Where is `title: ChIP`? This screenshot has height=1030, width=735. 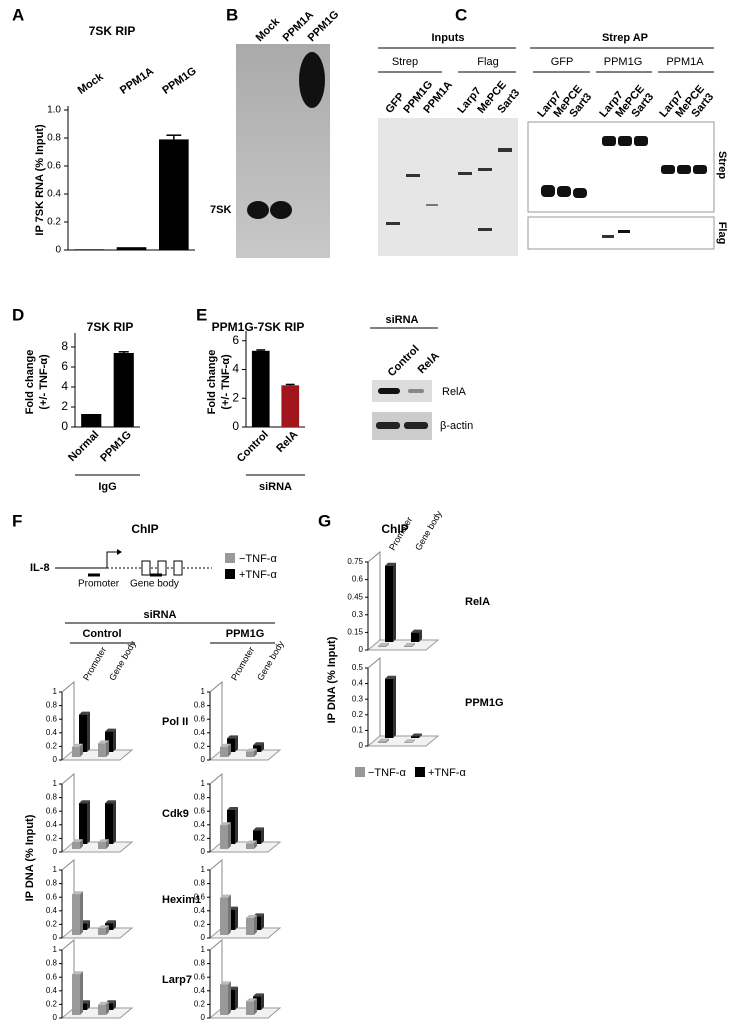
title: ChIP is located at coordinates (144, 529).